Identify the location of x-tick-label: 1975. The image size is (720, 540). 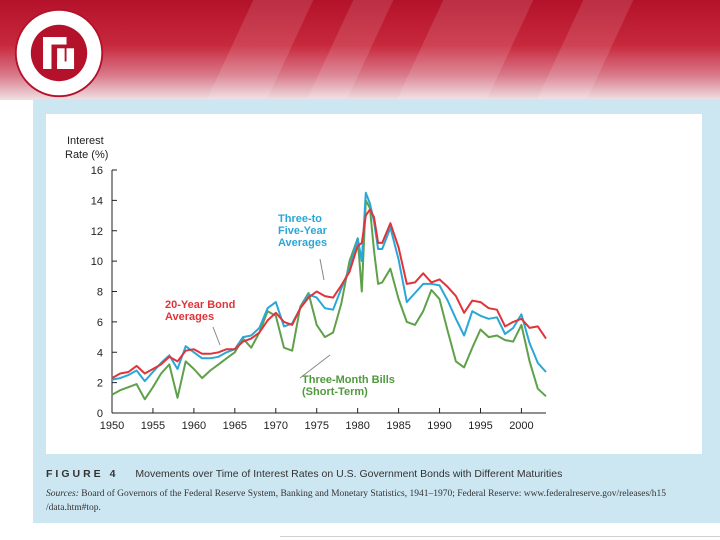
(316, 426).